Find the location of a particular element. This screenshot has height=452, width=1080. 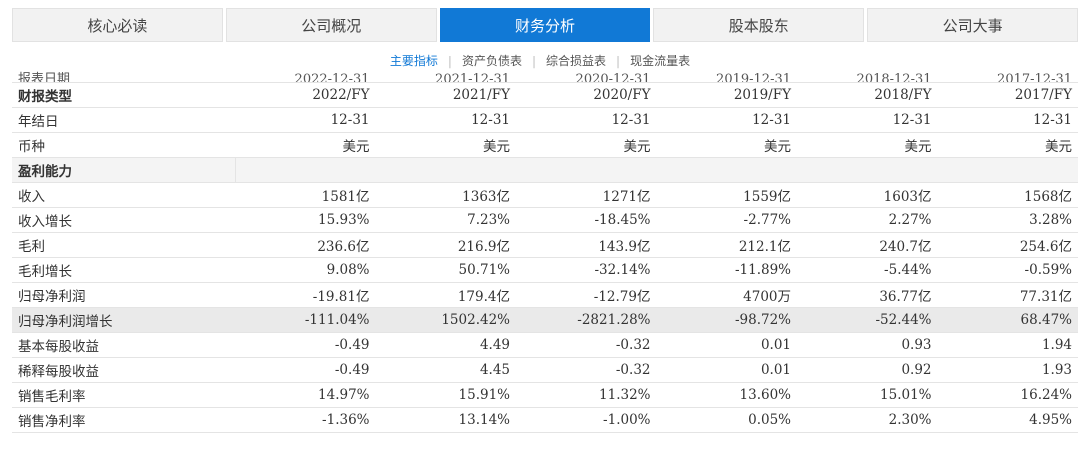

tab-2: 财务分析 is located at coordinates (545, 25).